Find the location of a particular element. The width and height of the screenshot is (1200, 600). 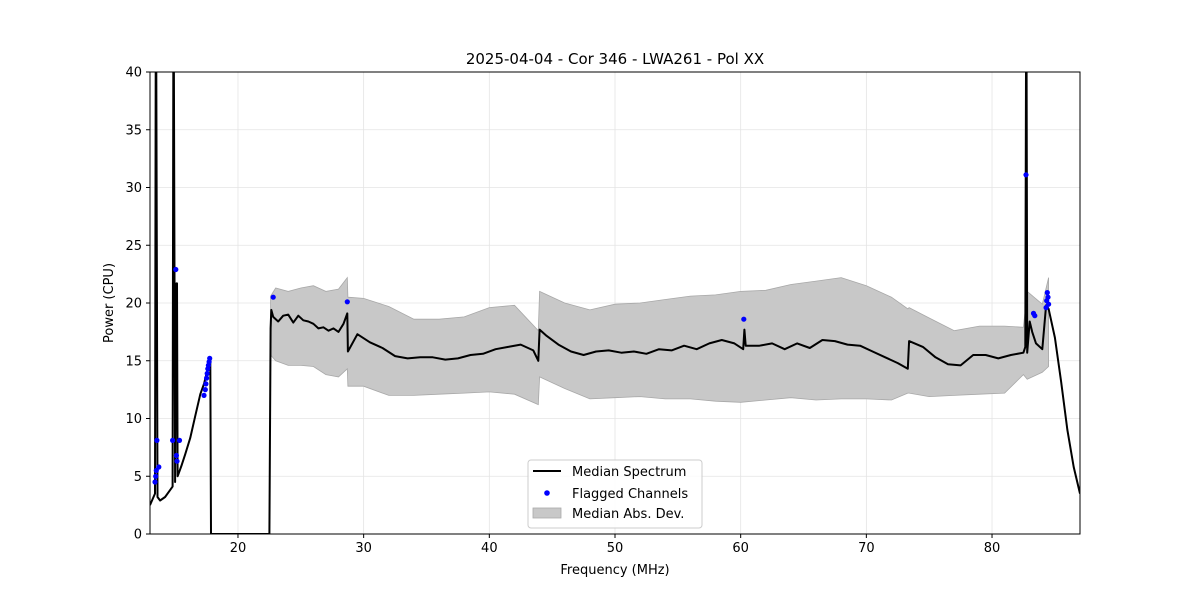

y-tick-label: 0 is located at coordinates (138, 535).